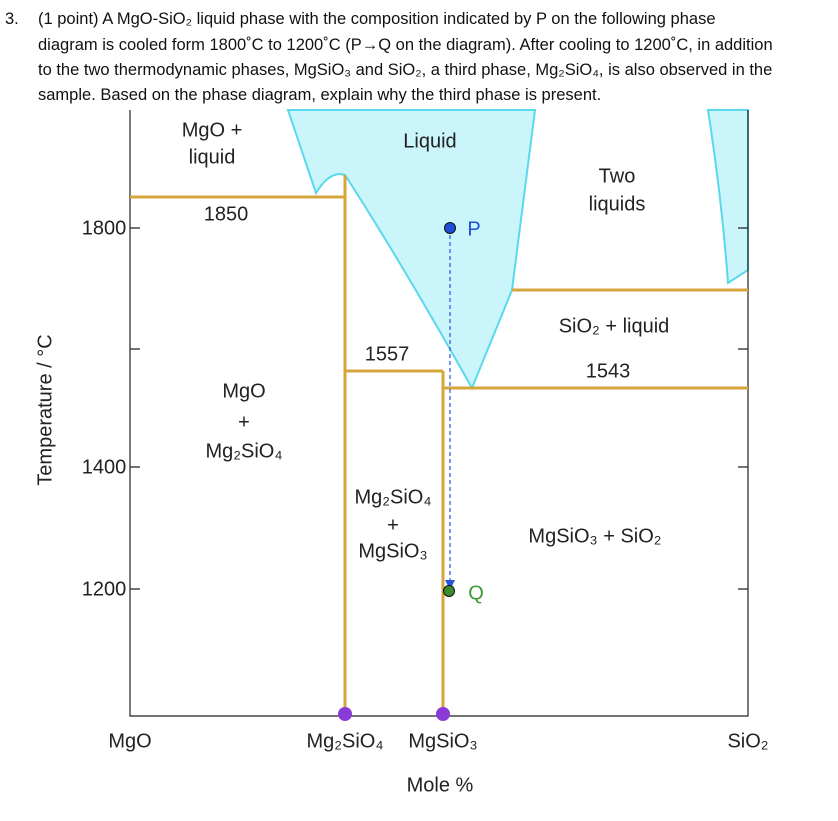 The image size is (838, 821). Describe the element at coordinates (442, 741) in the screenshot. I see `x-label: MgSiO₃` at that location.